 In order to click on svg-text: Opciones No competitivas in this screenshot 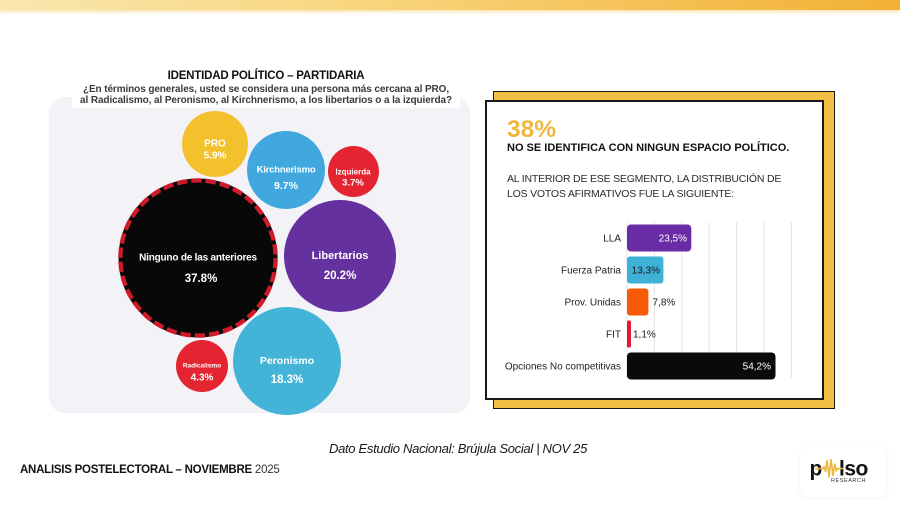, I will do `click(563, 367)`.